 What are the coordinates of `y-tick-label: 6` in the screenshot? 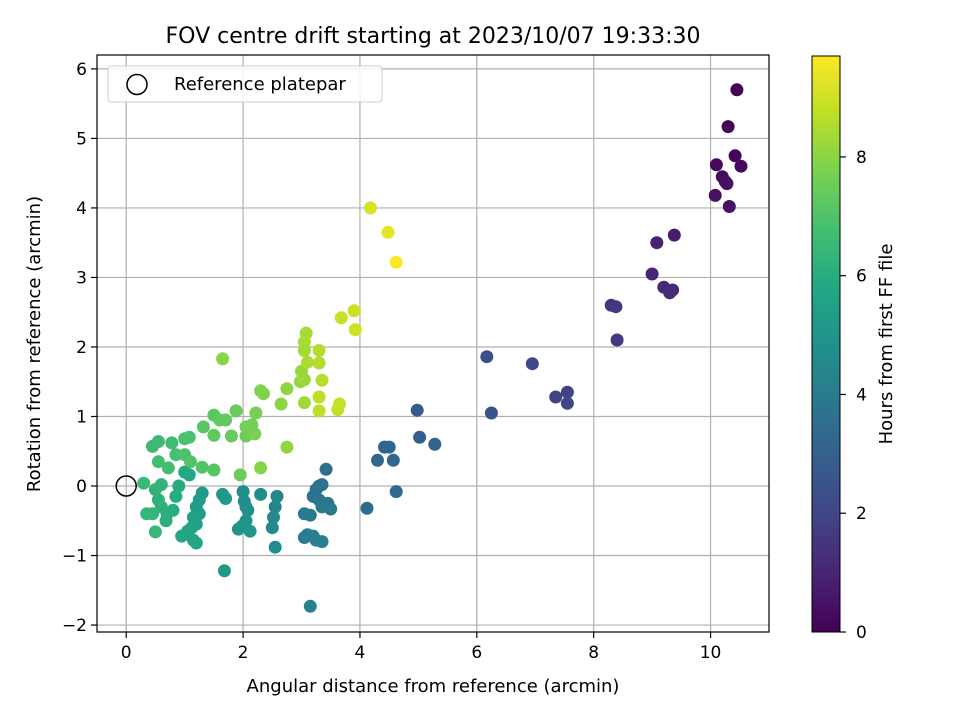 It's located at (81, 70).